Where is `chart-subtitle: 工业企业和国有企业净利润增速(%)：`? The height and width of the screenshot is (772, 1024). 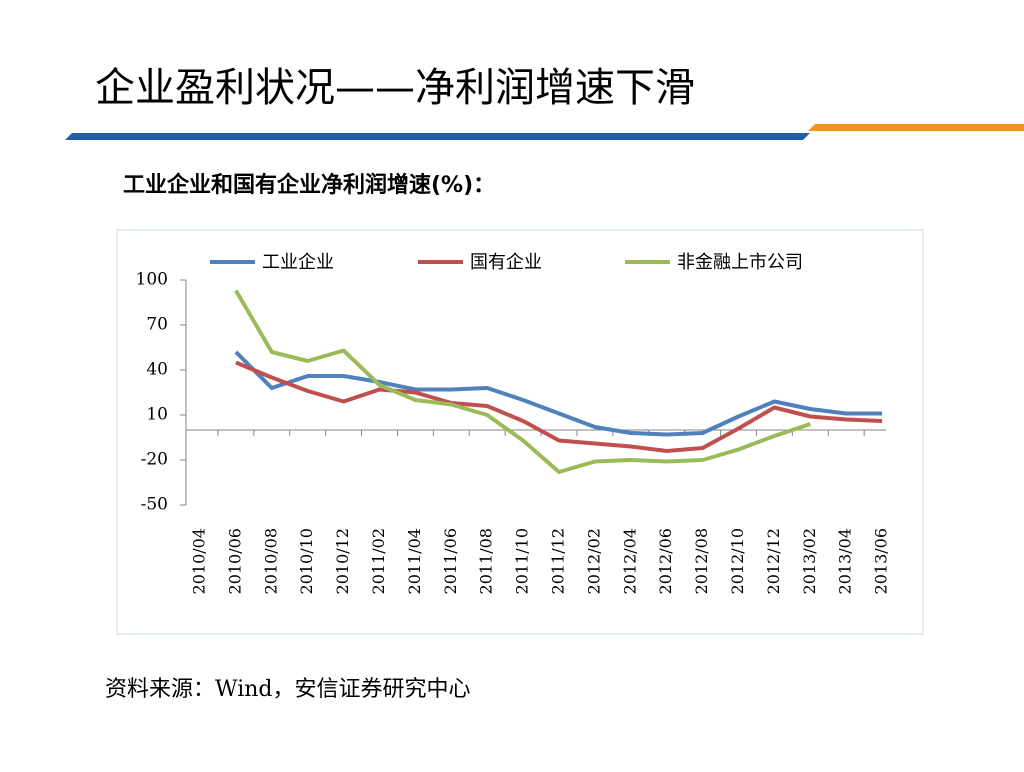
chart-subtitle: 工业企业和国有企业净利润增速(%)： is located at coordinates (309, 185).